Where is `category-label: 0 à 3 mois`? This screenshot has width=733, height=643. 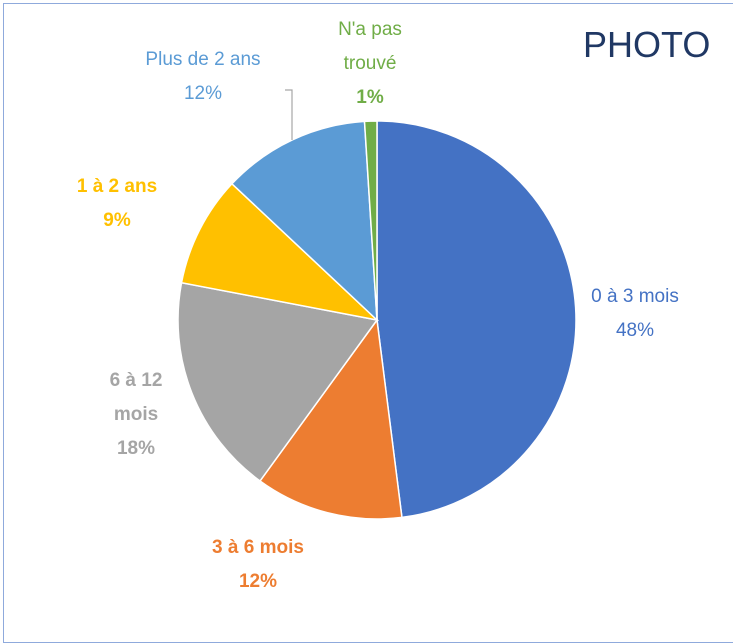 category-label: 0 à 3 mois is located at coordinates (635, 296).